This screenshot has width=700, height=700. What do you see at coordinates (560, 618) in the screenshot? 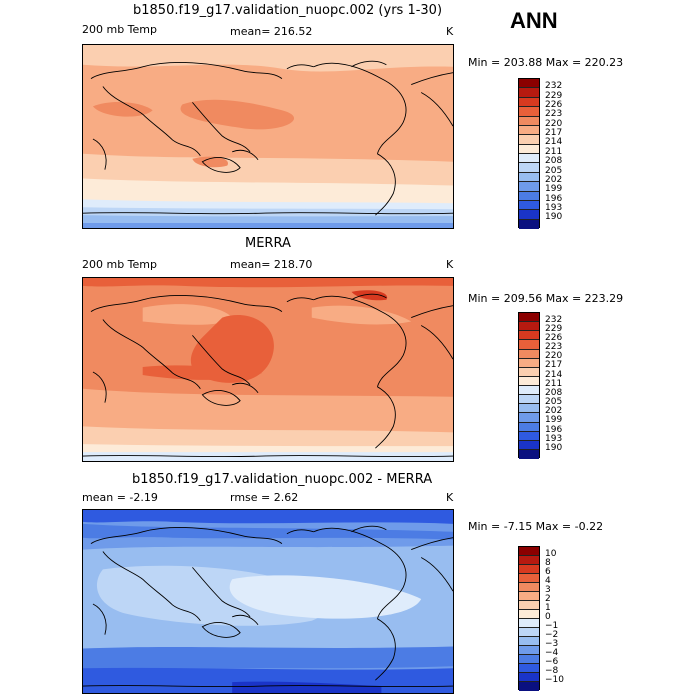
I see `panel-3-colorbar-labels: 10 8 6 4 3 2 1 0 −1 −2 −3 −4 −6 −8 −10` at bounding box center [560, 618].